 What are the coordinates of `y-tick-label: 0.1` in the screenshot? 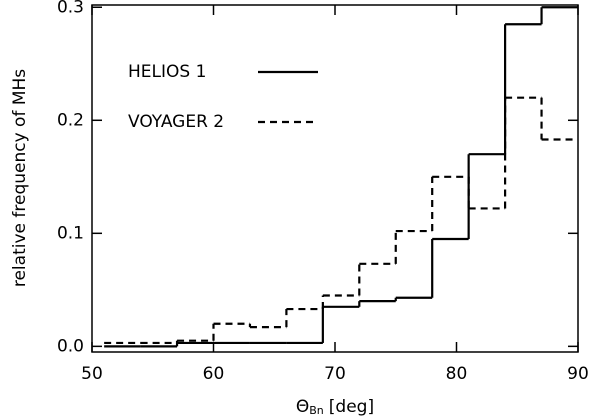 It's located at (70, 233).